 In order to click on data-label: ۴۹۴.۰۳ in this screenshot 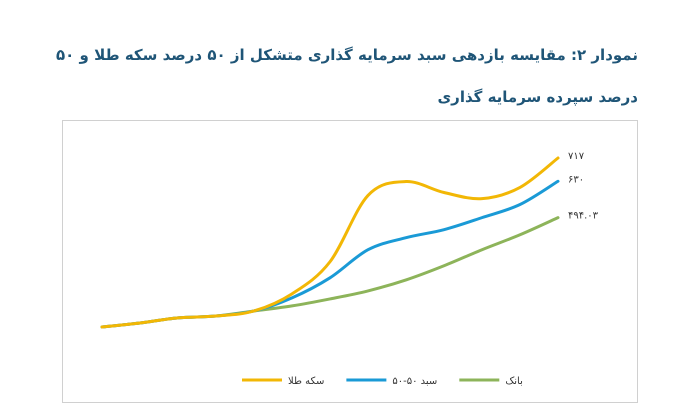, I will do `click(583, 216)`.